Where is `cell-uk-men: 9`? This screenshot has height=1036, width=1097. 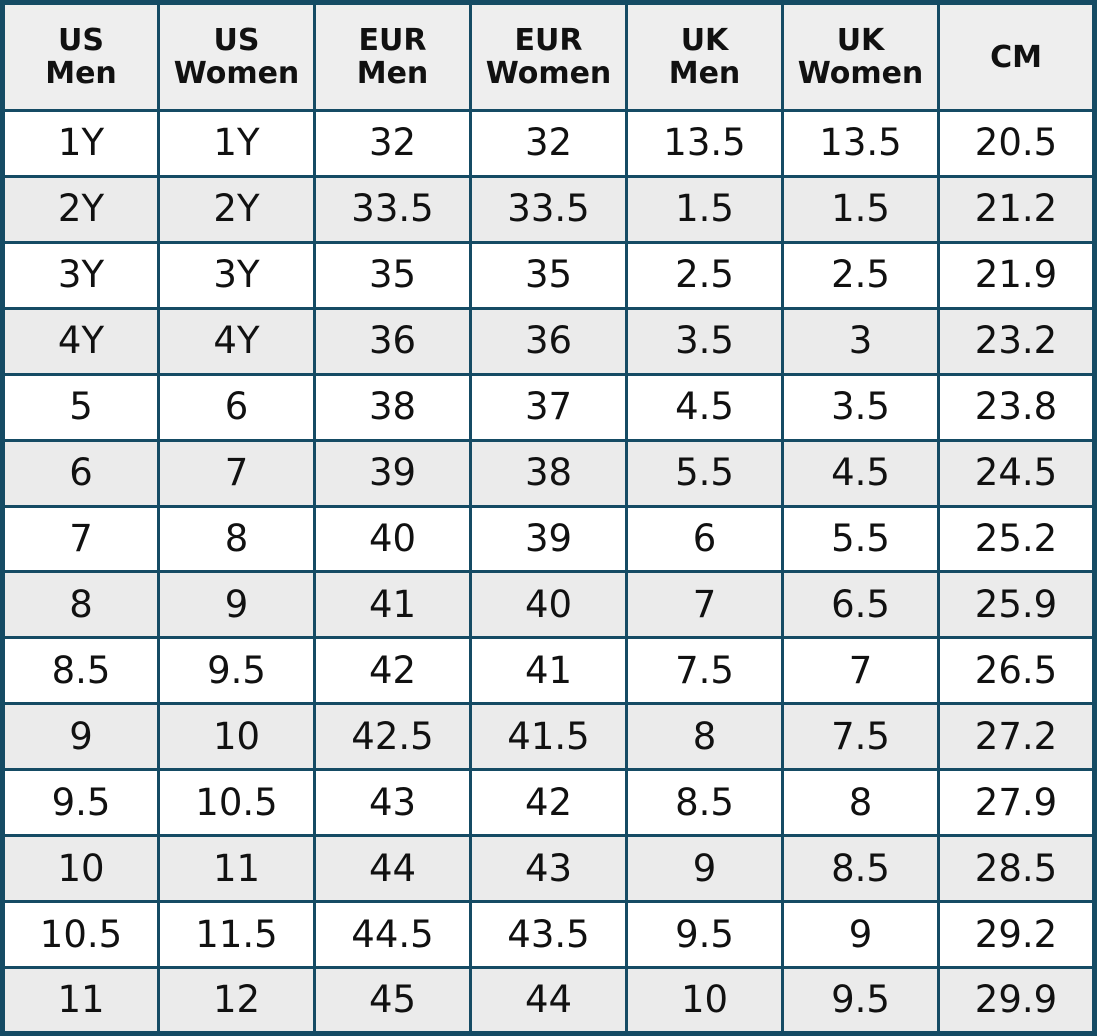 cell-uk-men: 9 is located at coordinates (704, 869).